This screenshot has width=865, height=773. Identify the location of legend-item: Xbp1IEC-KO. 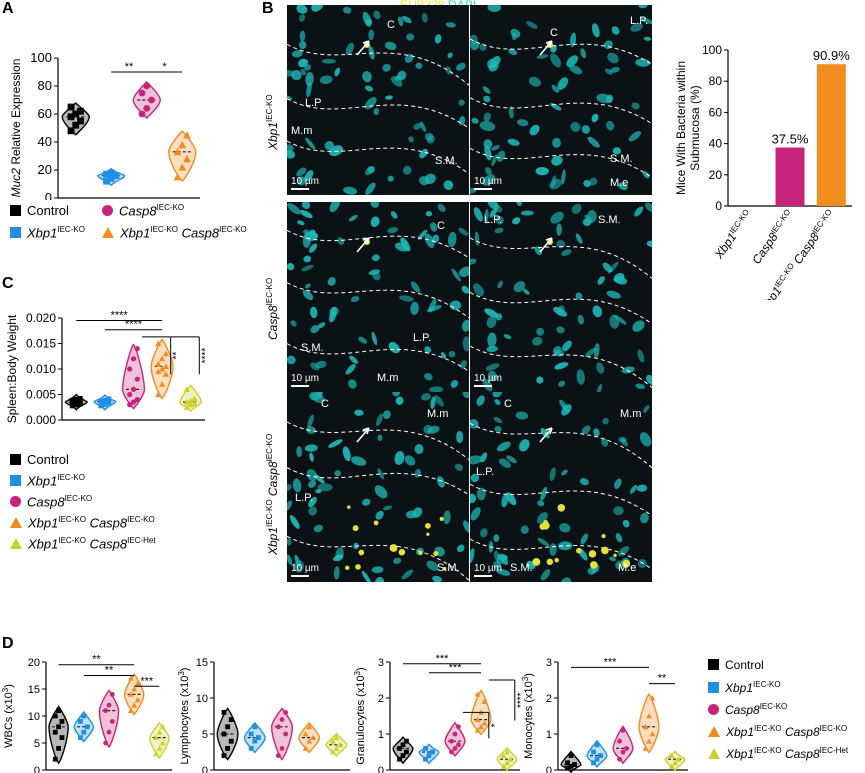
(47, 480).